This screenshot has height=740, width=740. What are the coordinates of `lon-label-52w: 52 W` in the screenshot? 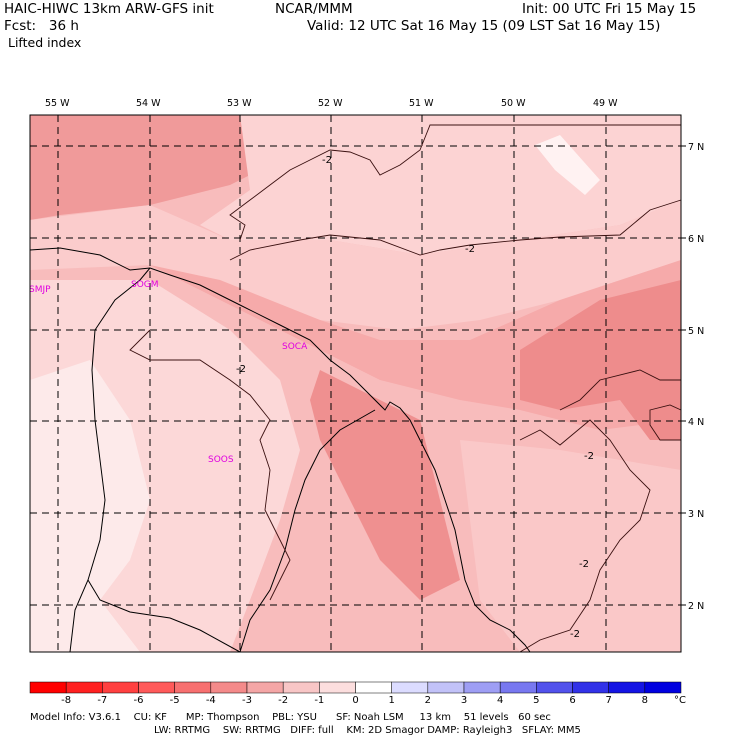 It's located at (330, 103).